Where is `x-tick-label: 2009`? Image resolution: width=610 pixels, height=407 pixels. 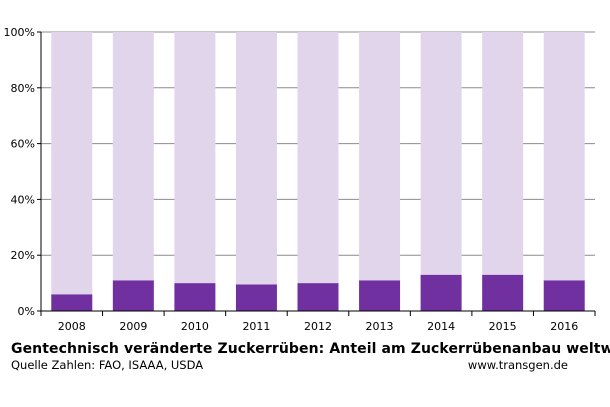
x-tick-label: 2009 is located at coordinates (133, 326).